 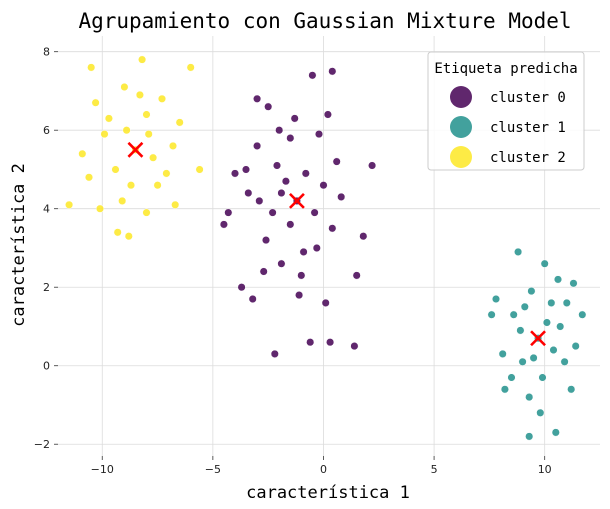 What do you see at coordinates (213, 469) in the screenshot?
I see `x-tick-label: −5` at bounding box center [213, 469].